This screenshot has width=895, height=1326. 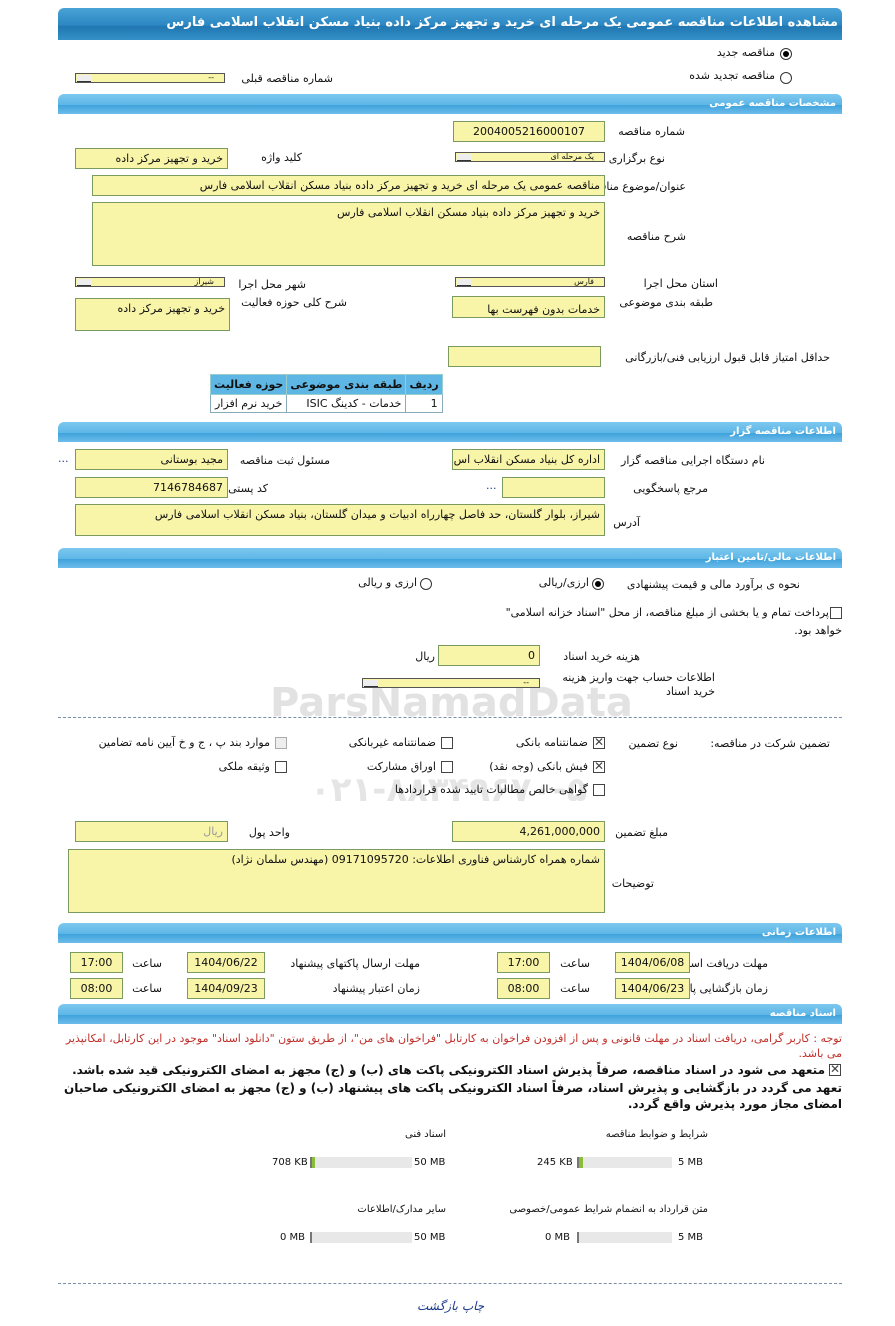 I want to click on cell-category: خدمات - کدینگ ISIC, so click(x=346, y=403).